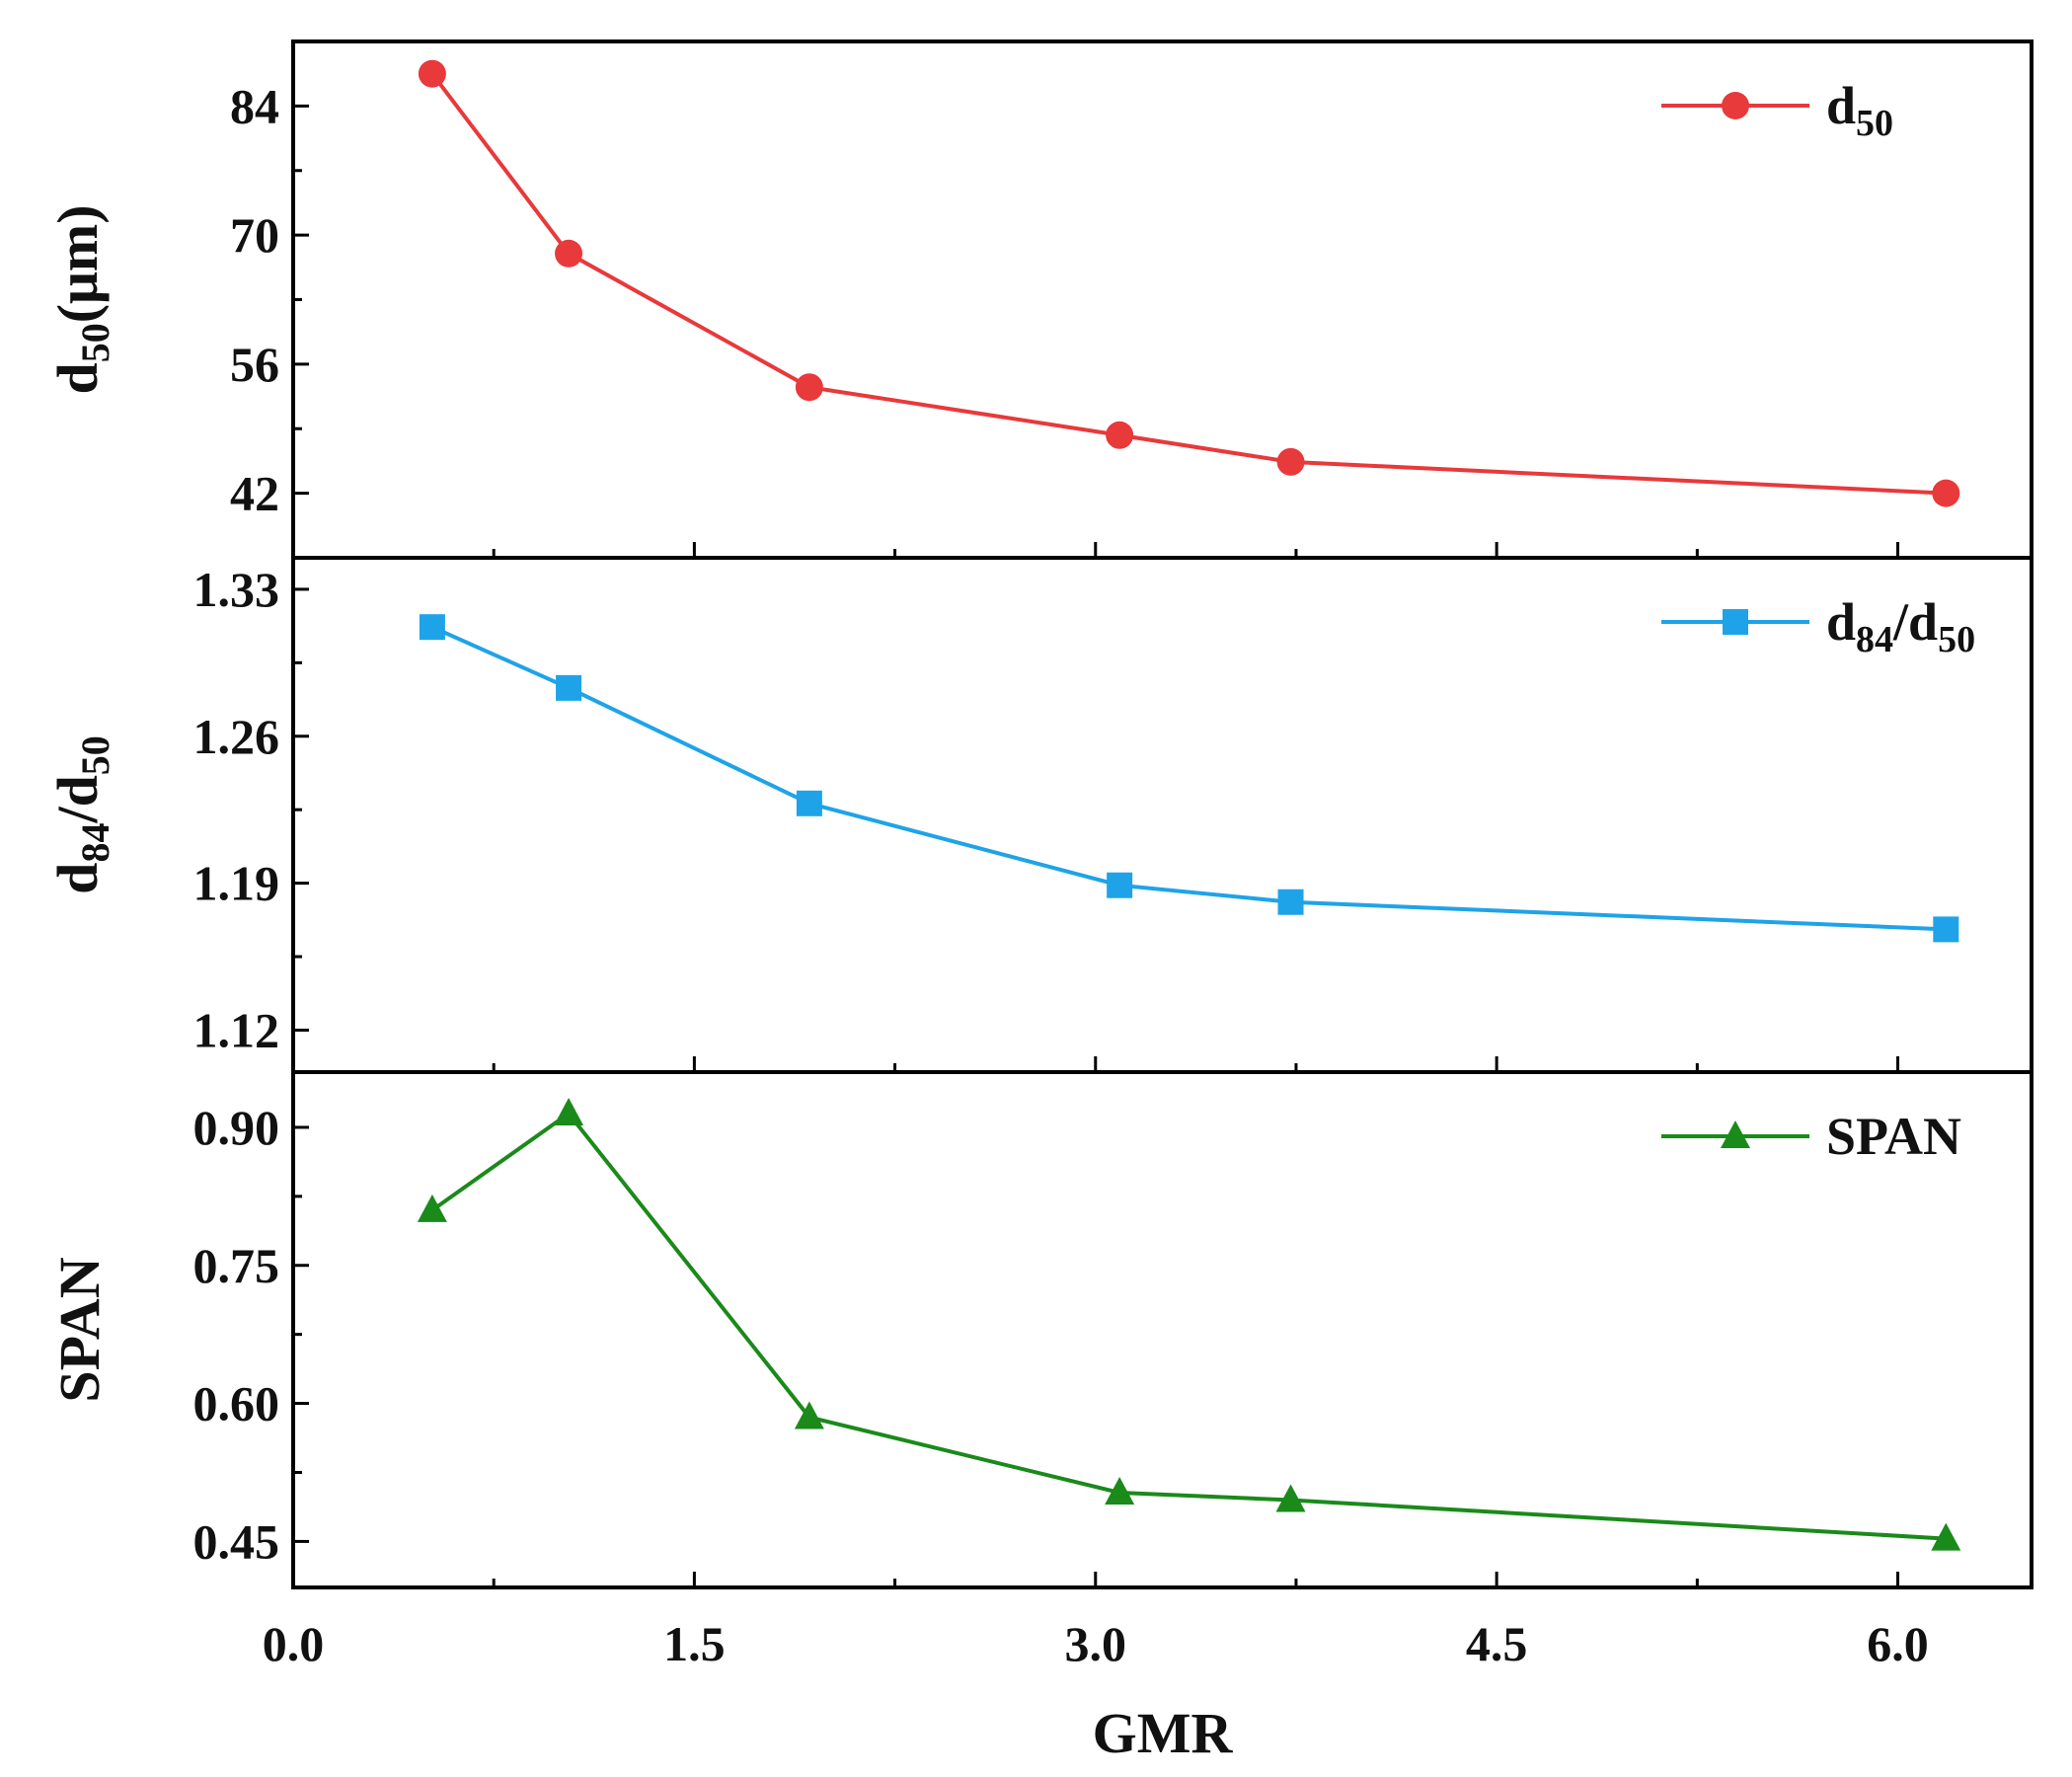  What do you see at coordinates (1189, 778) in the screenshot?
I see `series-line-ratio` at bounding box center [1189, 778].